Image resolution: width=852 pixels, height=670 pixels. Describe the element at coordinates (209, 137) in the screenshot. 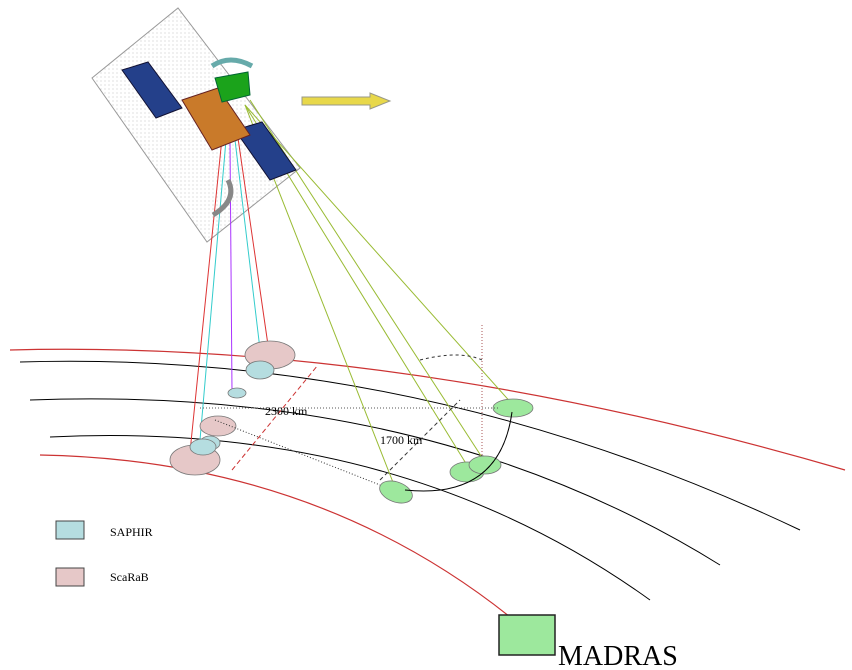

I see `satellite` at that location.